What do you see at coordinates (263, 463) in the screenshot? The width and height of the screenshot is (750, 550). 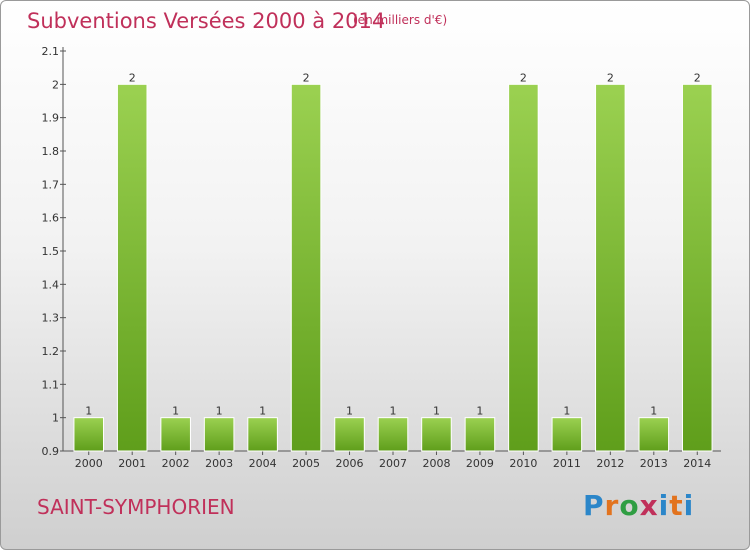 I see `x-tick-label: 2004` at bounding box center [263, 463].